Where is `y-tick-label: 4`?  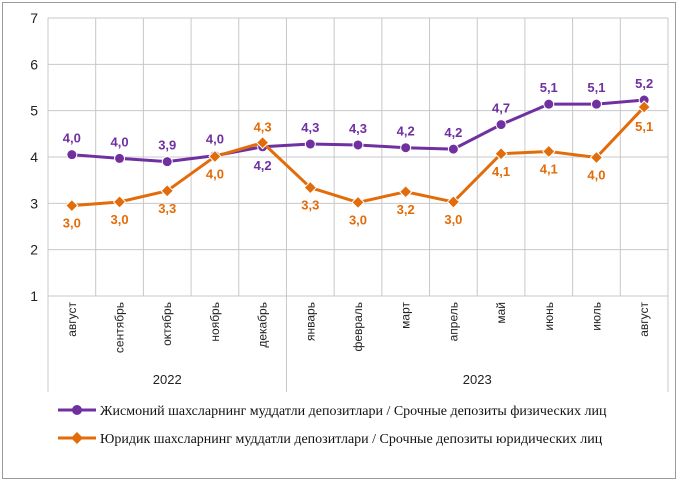
y-tick-label: 4 is located at coordinates (34, 157).